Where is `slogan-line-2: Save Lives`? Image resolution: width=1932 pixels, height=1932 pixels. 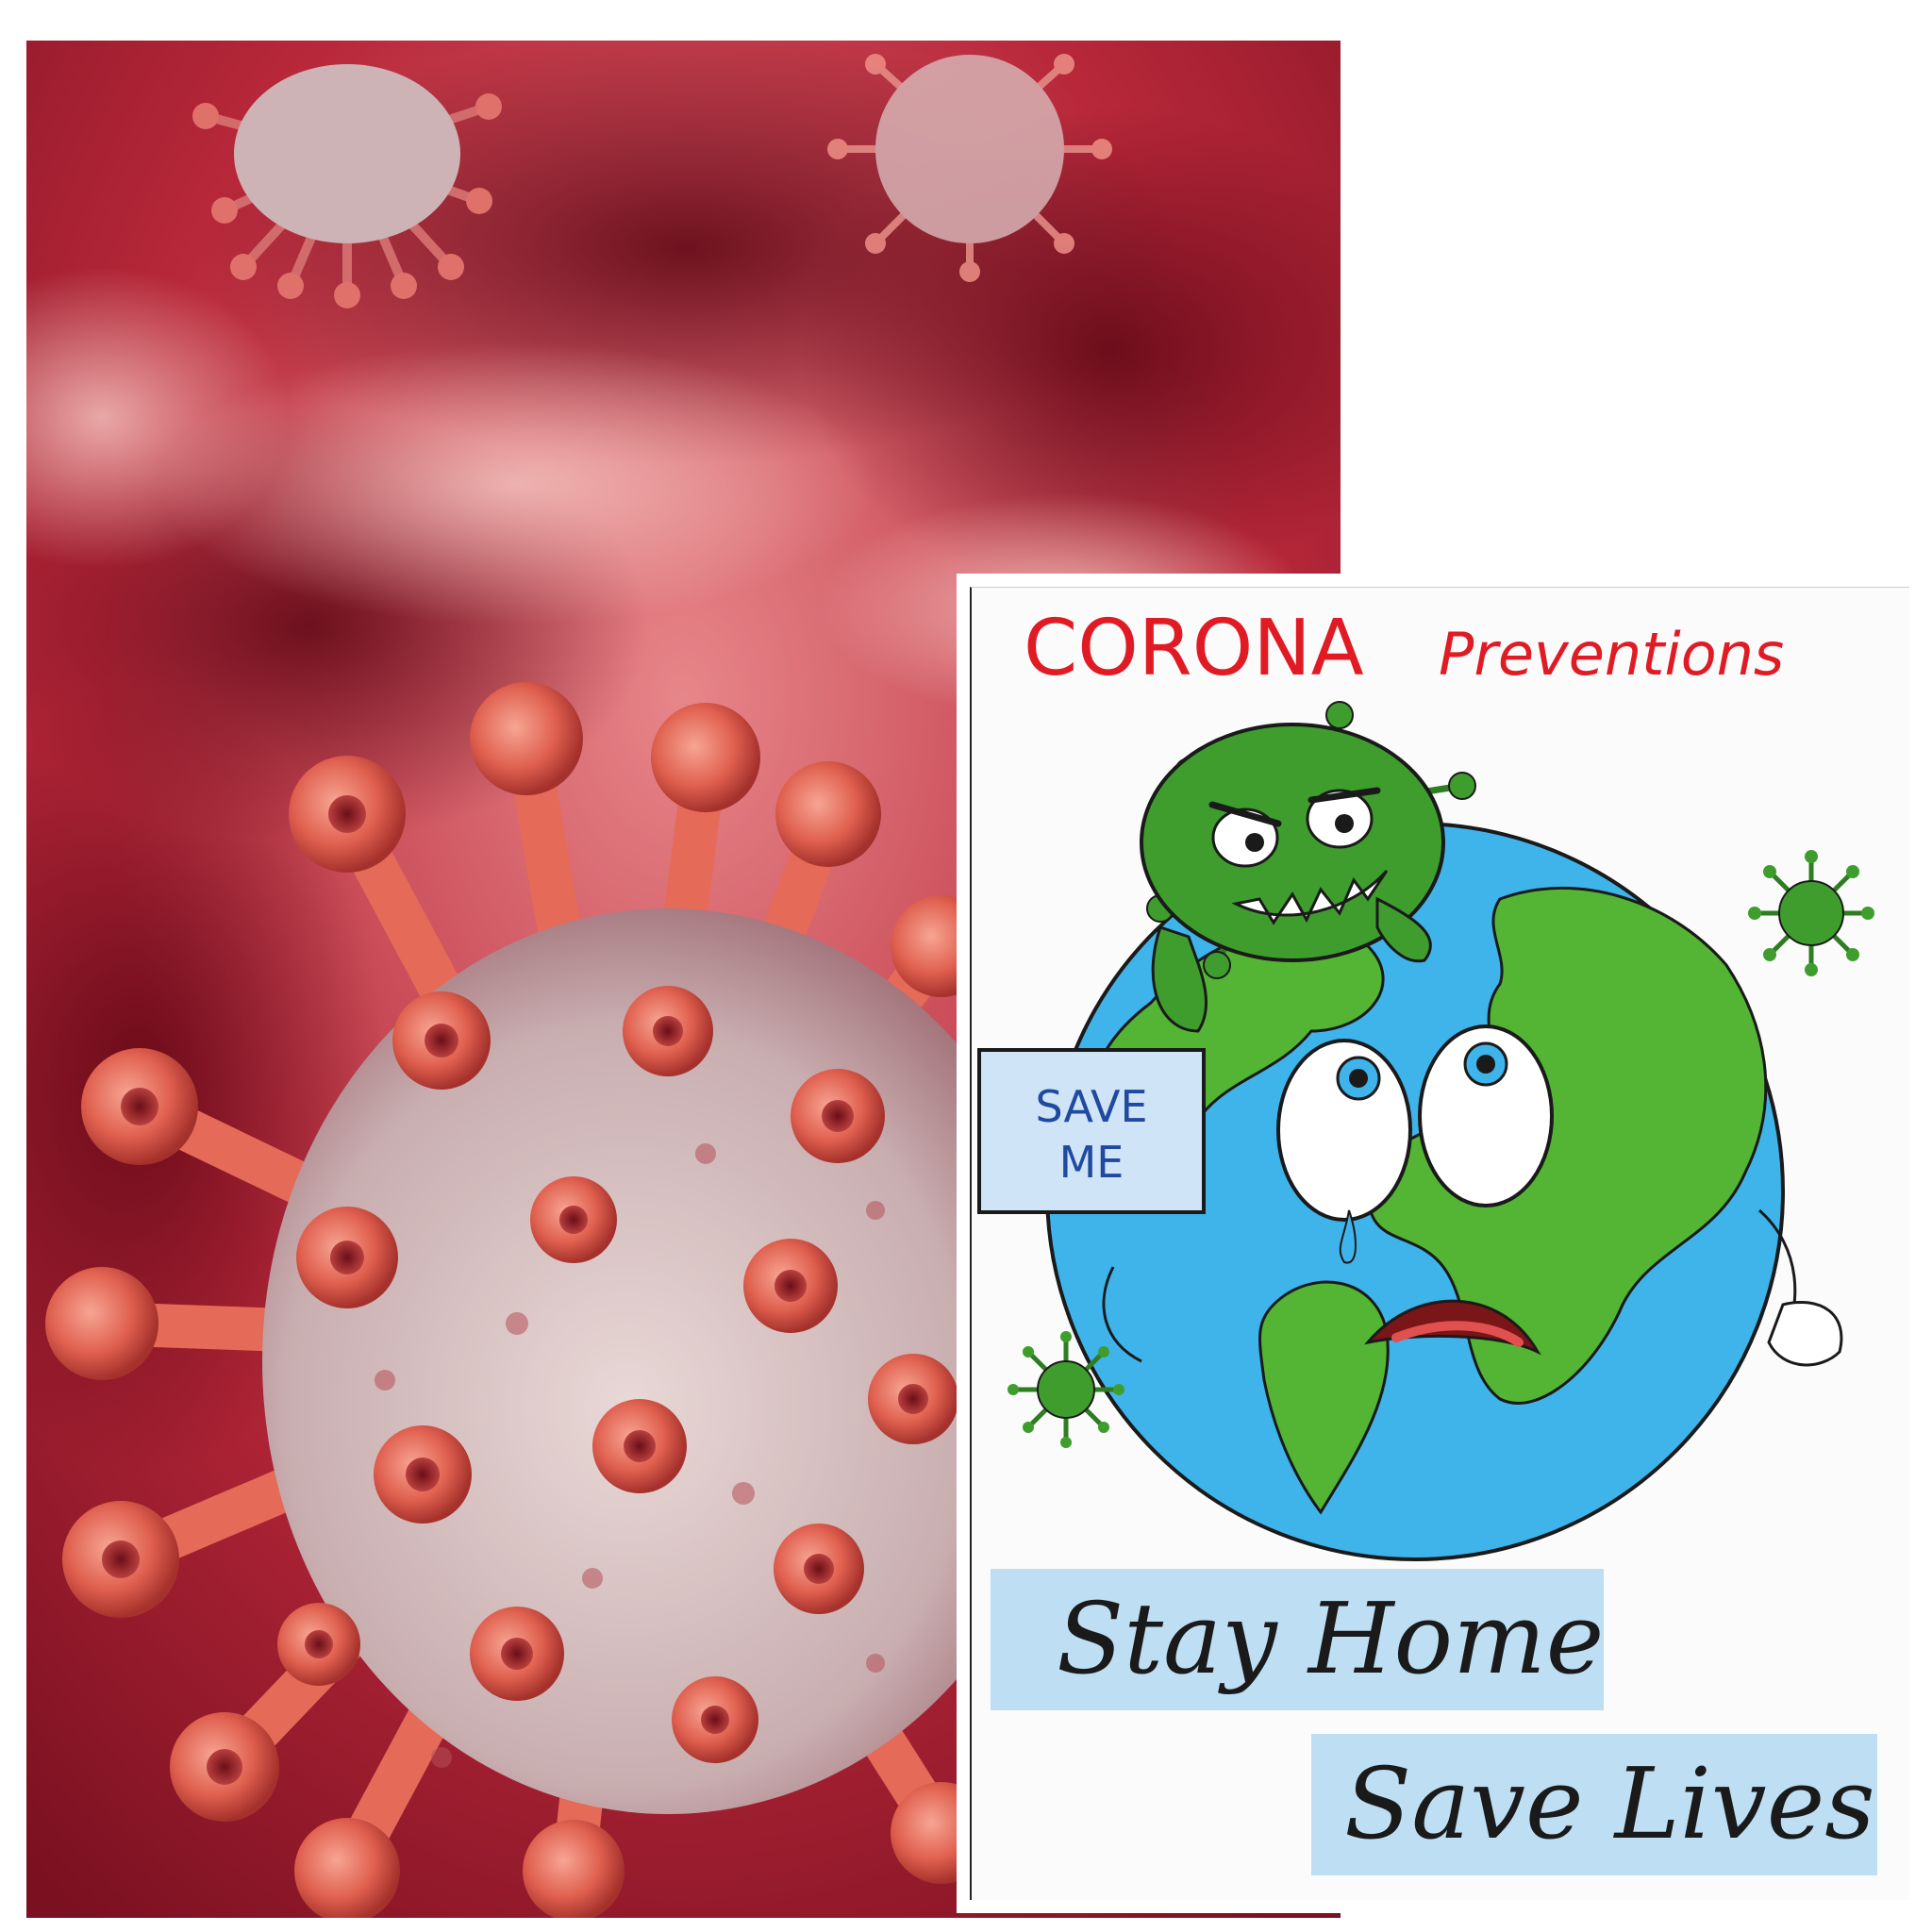 slogan-line-2: Save Lives is located at coordinates (1610, 1804).